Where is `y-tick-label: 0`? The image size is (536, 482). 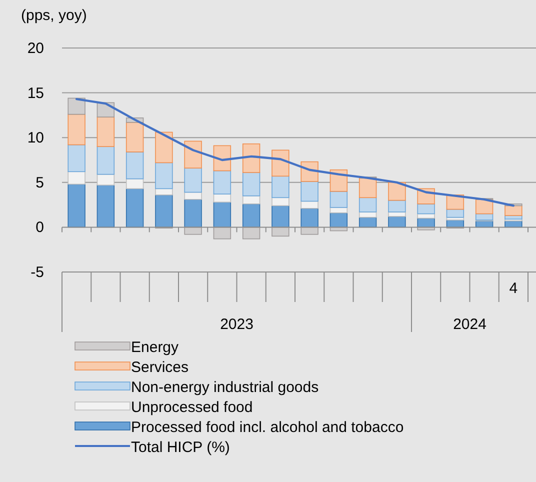
y-tick-label: 0 is located at coordinates (40, 227).